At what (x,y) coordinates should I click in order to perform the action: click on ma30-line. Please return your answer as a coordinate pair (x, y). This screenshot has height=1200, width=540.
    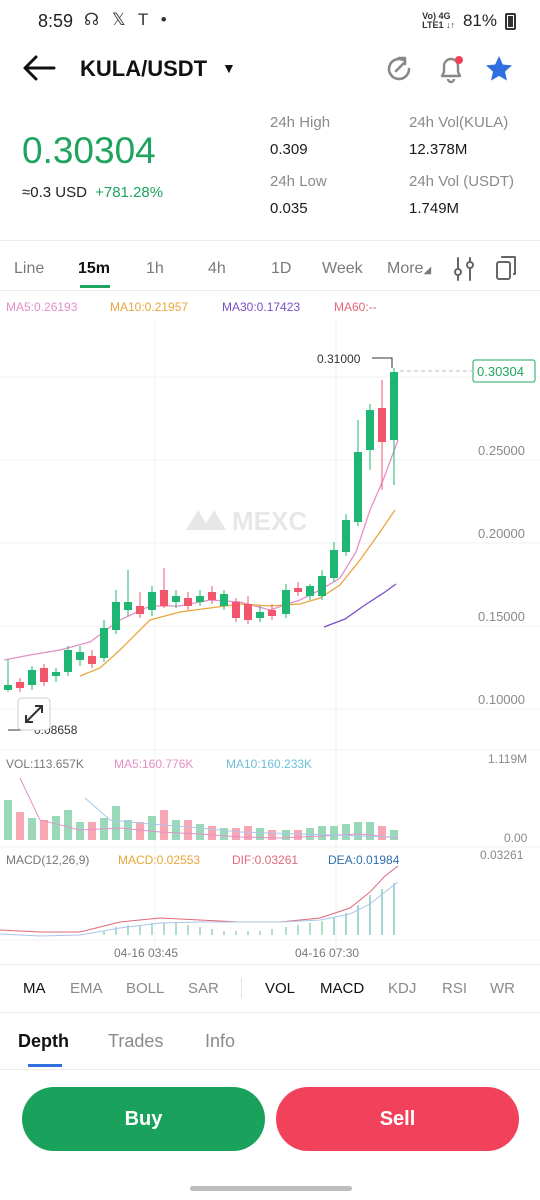
    Looking at the image, I should click on (360, 605).